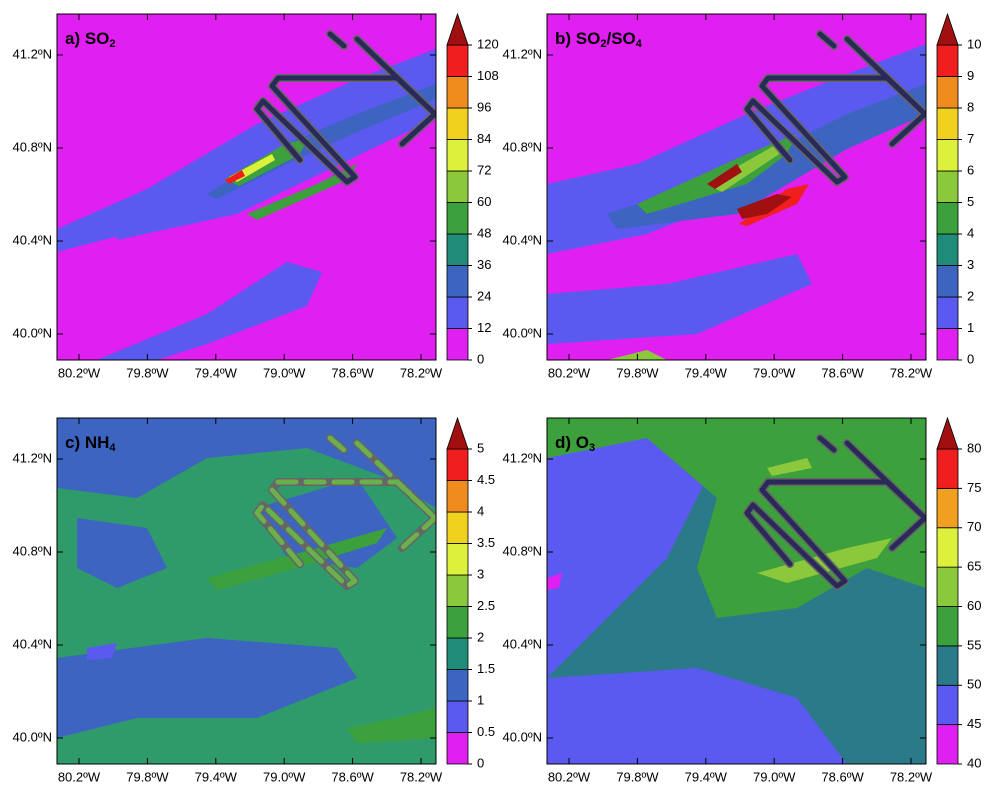 Image resolution: width=984 pixels, height=792 pixels. Describe the element at coordinates (90, 39) in the screenshot. I see `panel-title: a) SO2` at that location.